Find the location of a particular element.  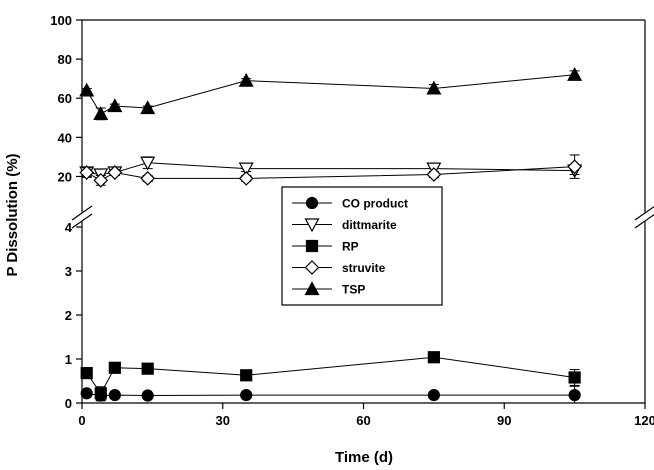

series-tsp is located at coordinates (331, 93).